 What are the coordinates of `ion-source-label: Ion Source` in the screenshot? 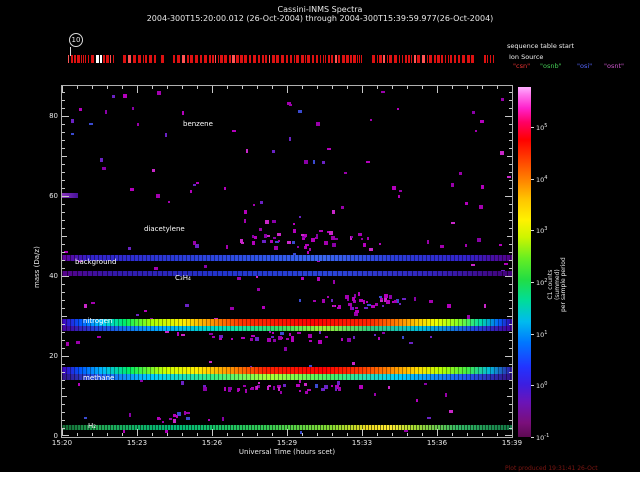 It's located at (526, 57).